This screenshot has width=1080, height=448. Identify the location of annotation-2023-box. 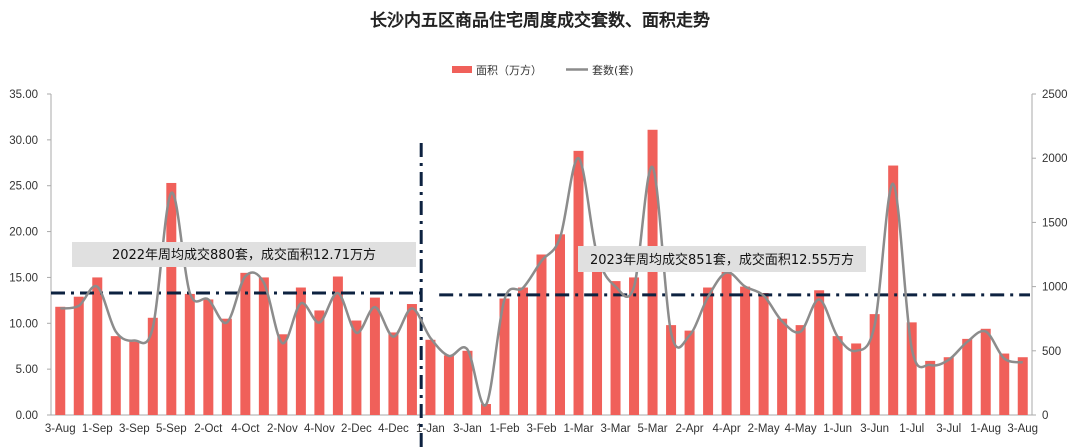
(722, 259).